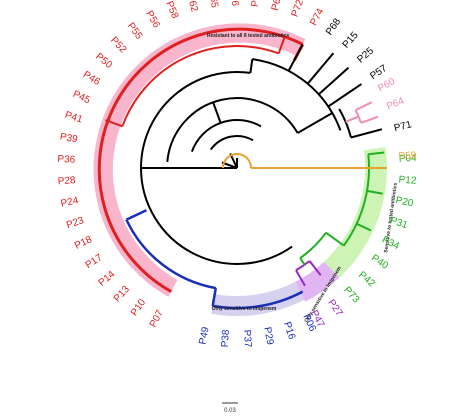  I want to click on taxon-label-p58: P58, so click(171, 10).